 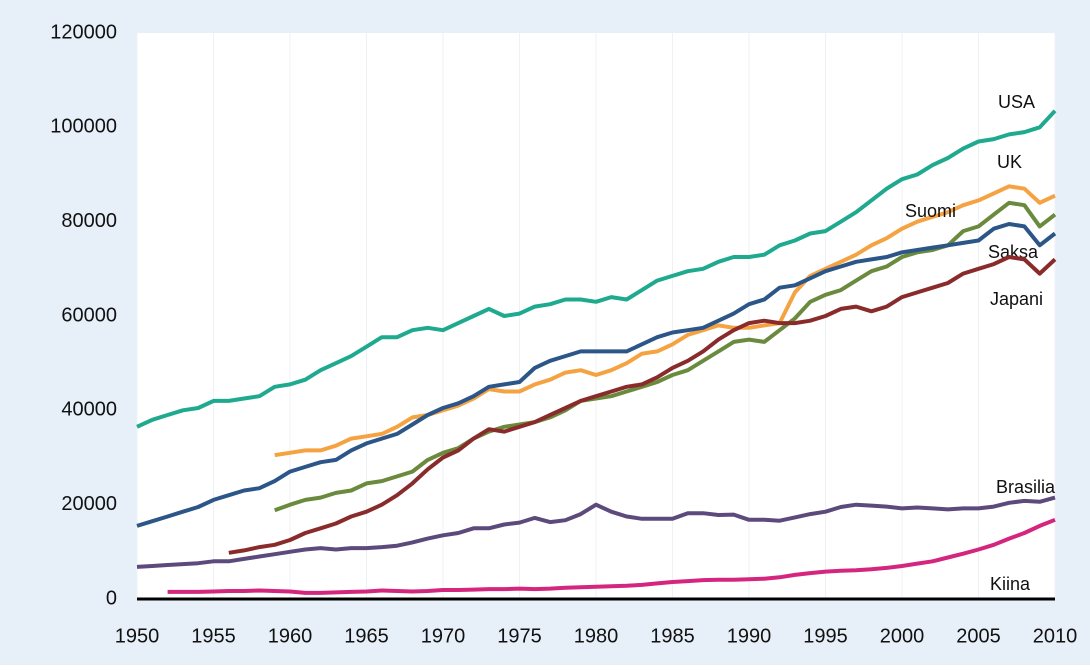 I want to click on y-tick-label: 20000, so click(x=89, y=504).